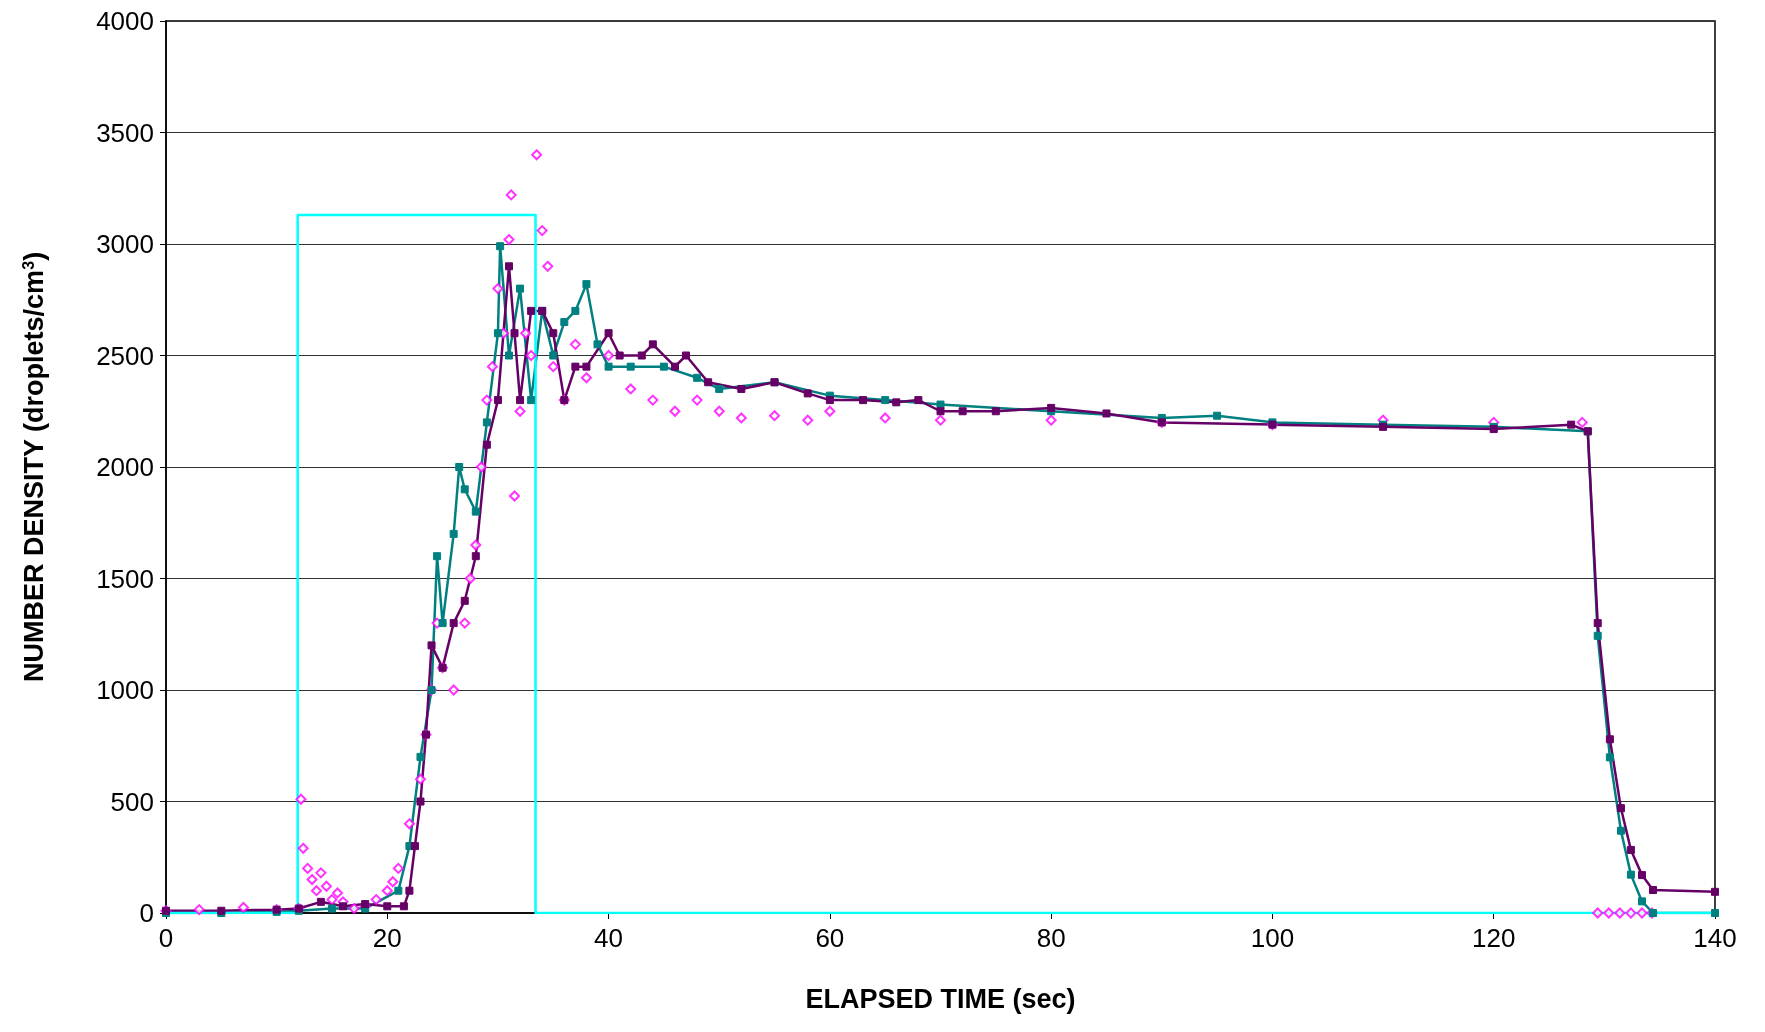 The height and width of the screenshot is (1032, 1765). Describe the element at coordinates (125, 132) in the screenshot. I see `y-tick-label: 3500` at that location.